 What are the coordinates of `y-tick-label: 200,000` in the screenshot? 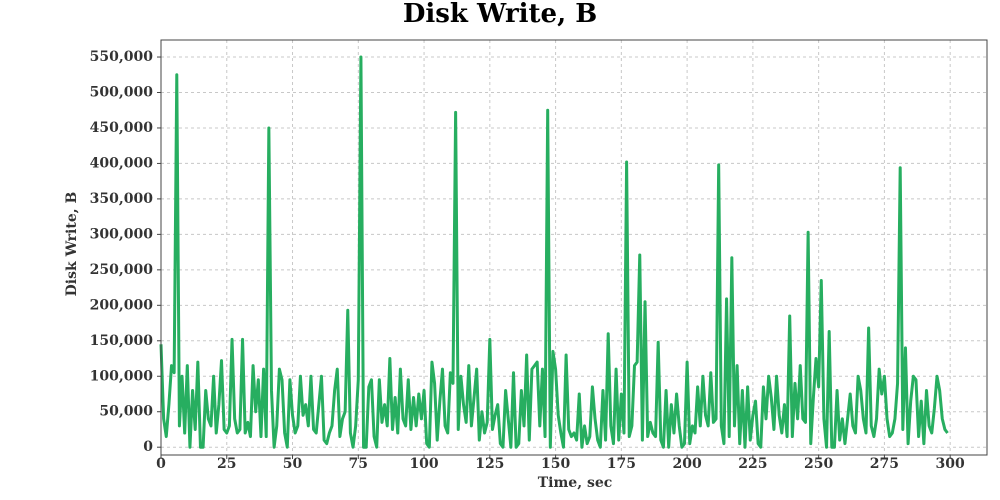 It's located at (122, 305).